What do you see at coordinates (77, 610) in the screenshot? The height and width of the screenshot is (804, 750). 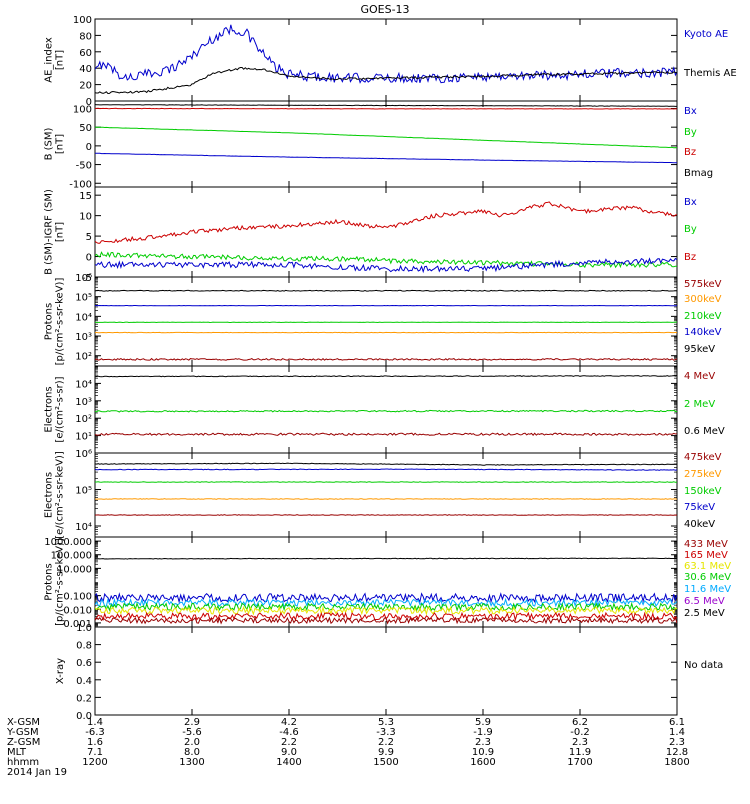 I see `y-tick-label: 0.010` at bounding box center [77, 610].